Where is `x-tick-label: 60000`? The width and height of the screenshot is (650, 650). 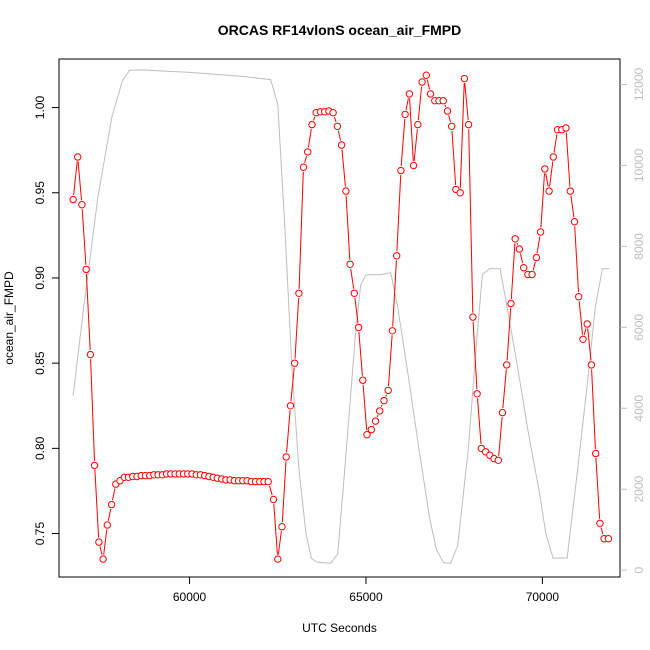 x-tick-label: 60000 is located at coordinates (190, 597).